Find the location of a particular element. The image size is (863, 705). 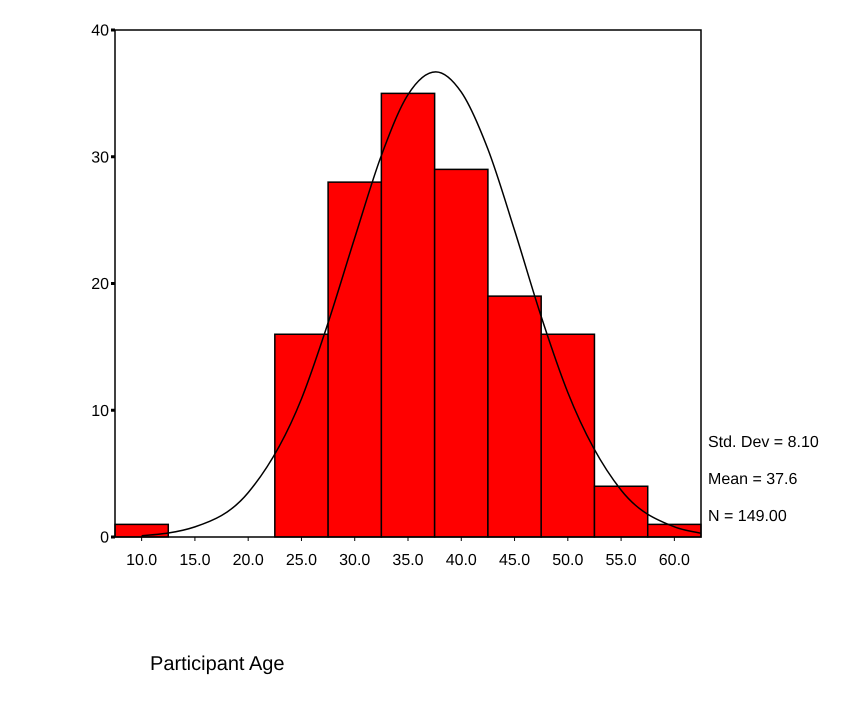

text: N = 149.00 is located at coordinates (747, 517).